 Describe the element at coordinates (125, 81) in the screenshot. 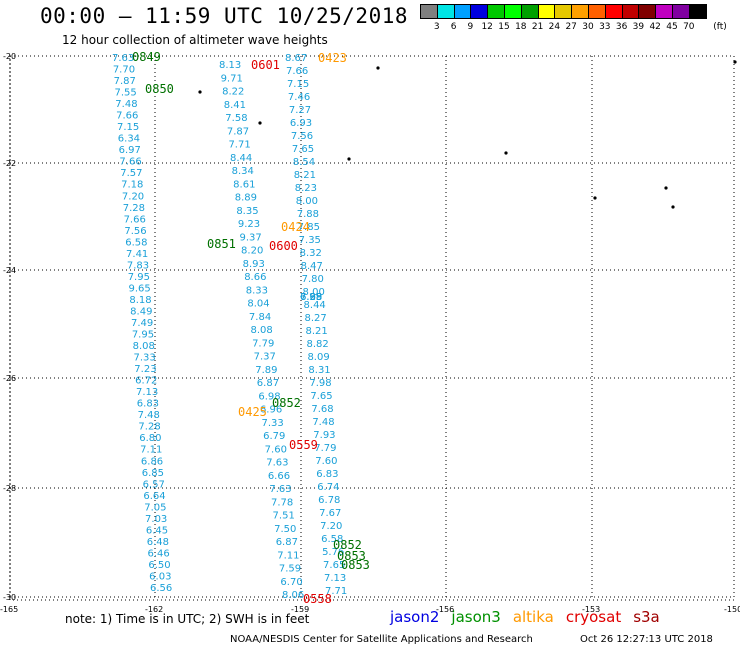

I see `swh-value: 7.87` at that location.